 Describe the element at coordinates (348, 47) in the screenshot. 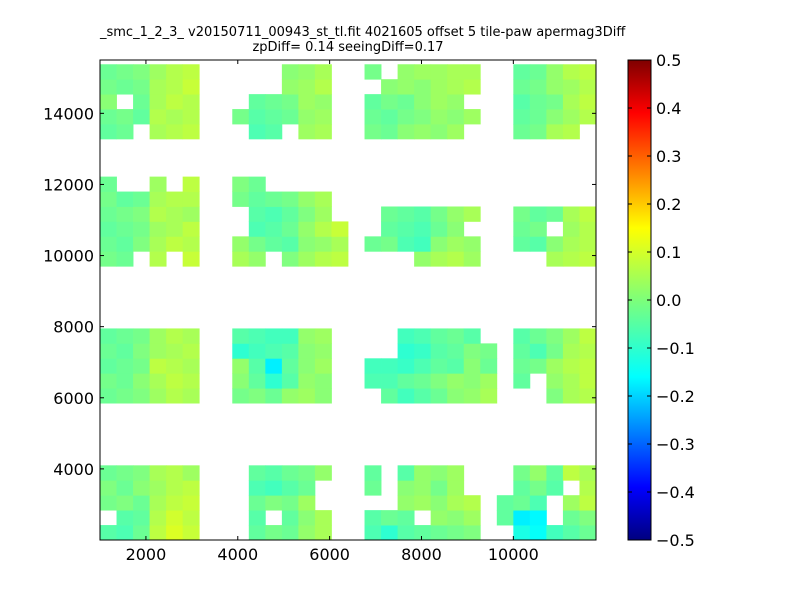

I see `chart-subtitle: zpDiff= 0.14 seeingDiff=0.17` at that location.